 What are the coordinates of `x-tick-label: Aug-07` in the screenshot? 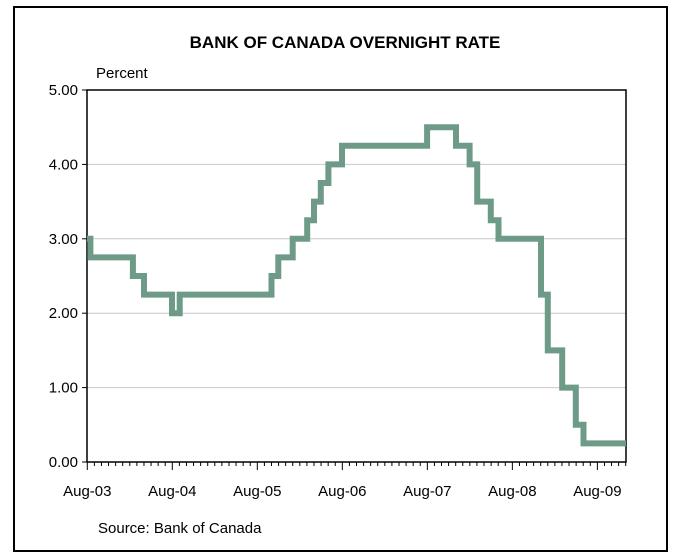 It's located at (427, 491).